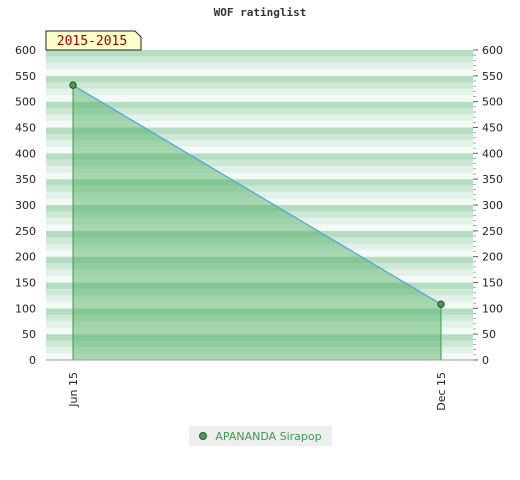 Image resolution: width=520 pixels, height=480 pixels. Describe the element at coordinates (492, 128) in the screenshot. I see `y-tick-label-right: 450` at that location.